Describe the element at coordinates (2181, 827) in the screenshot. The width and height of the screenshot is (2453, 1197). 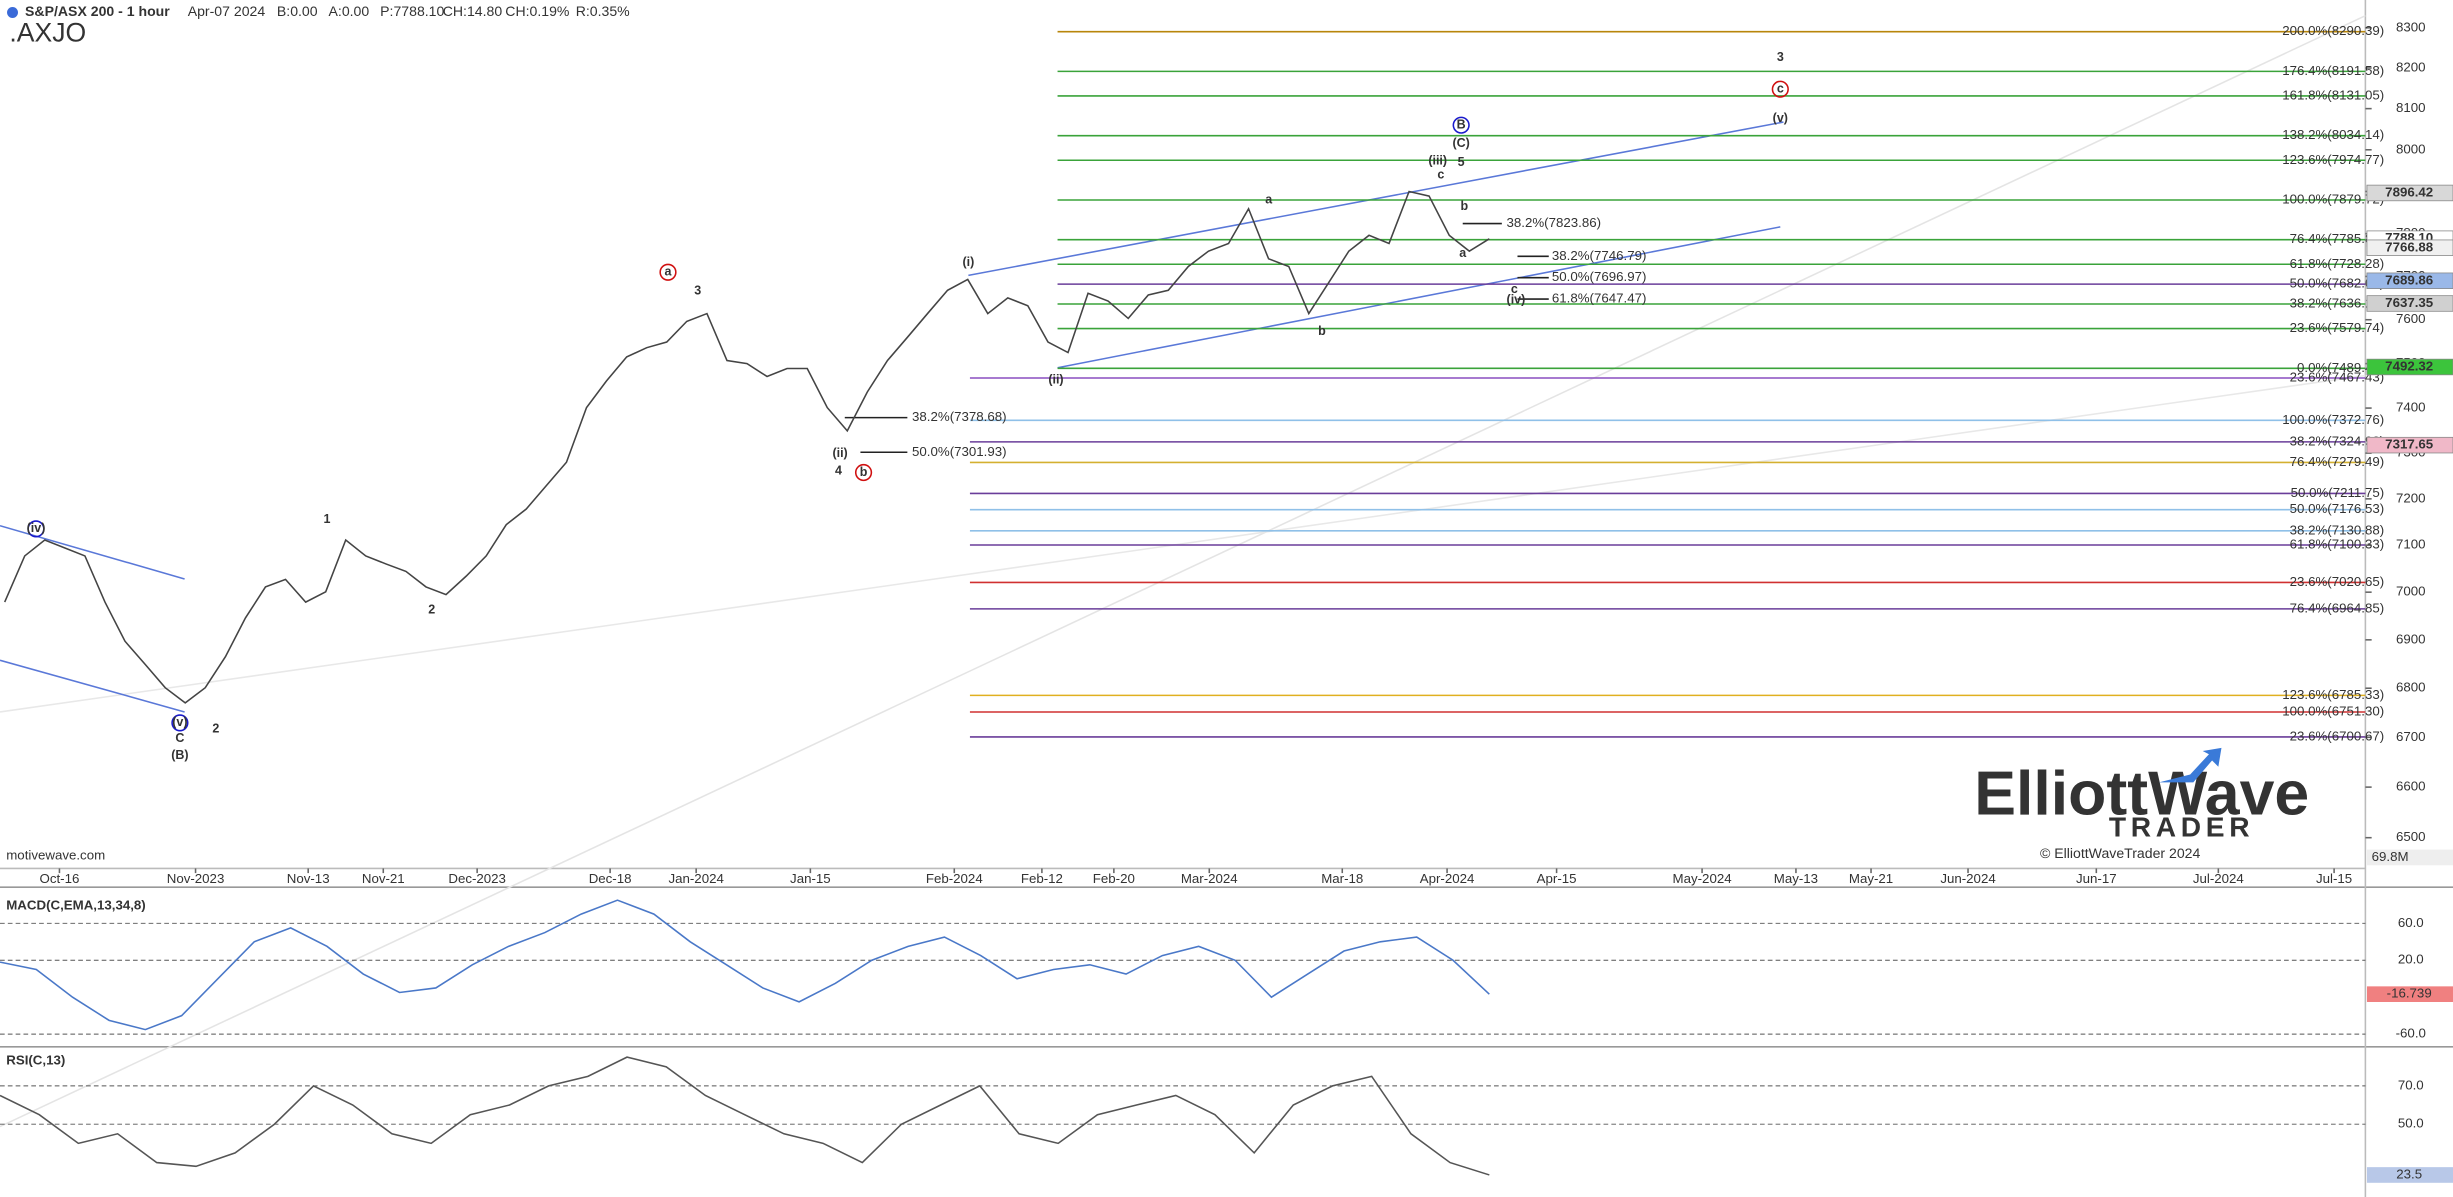
I see `logo-sub: TRADER` at that location.